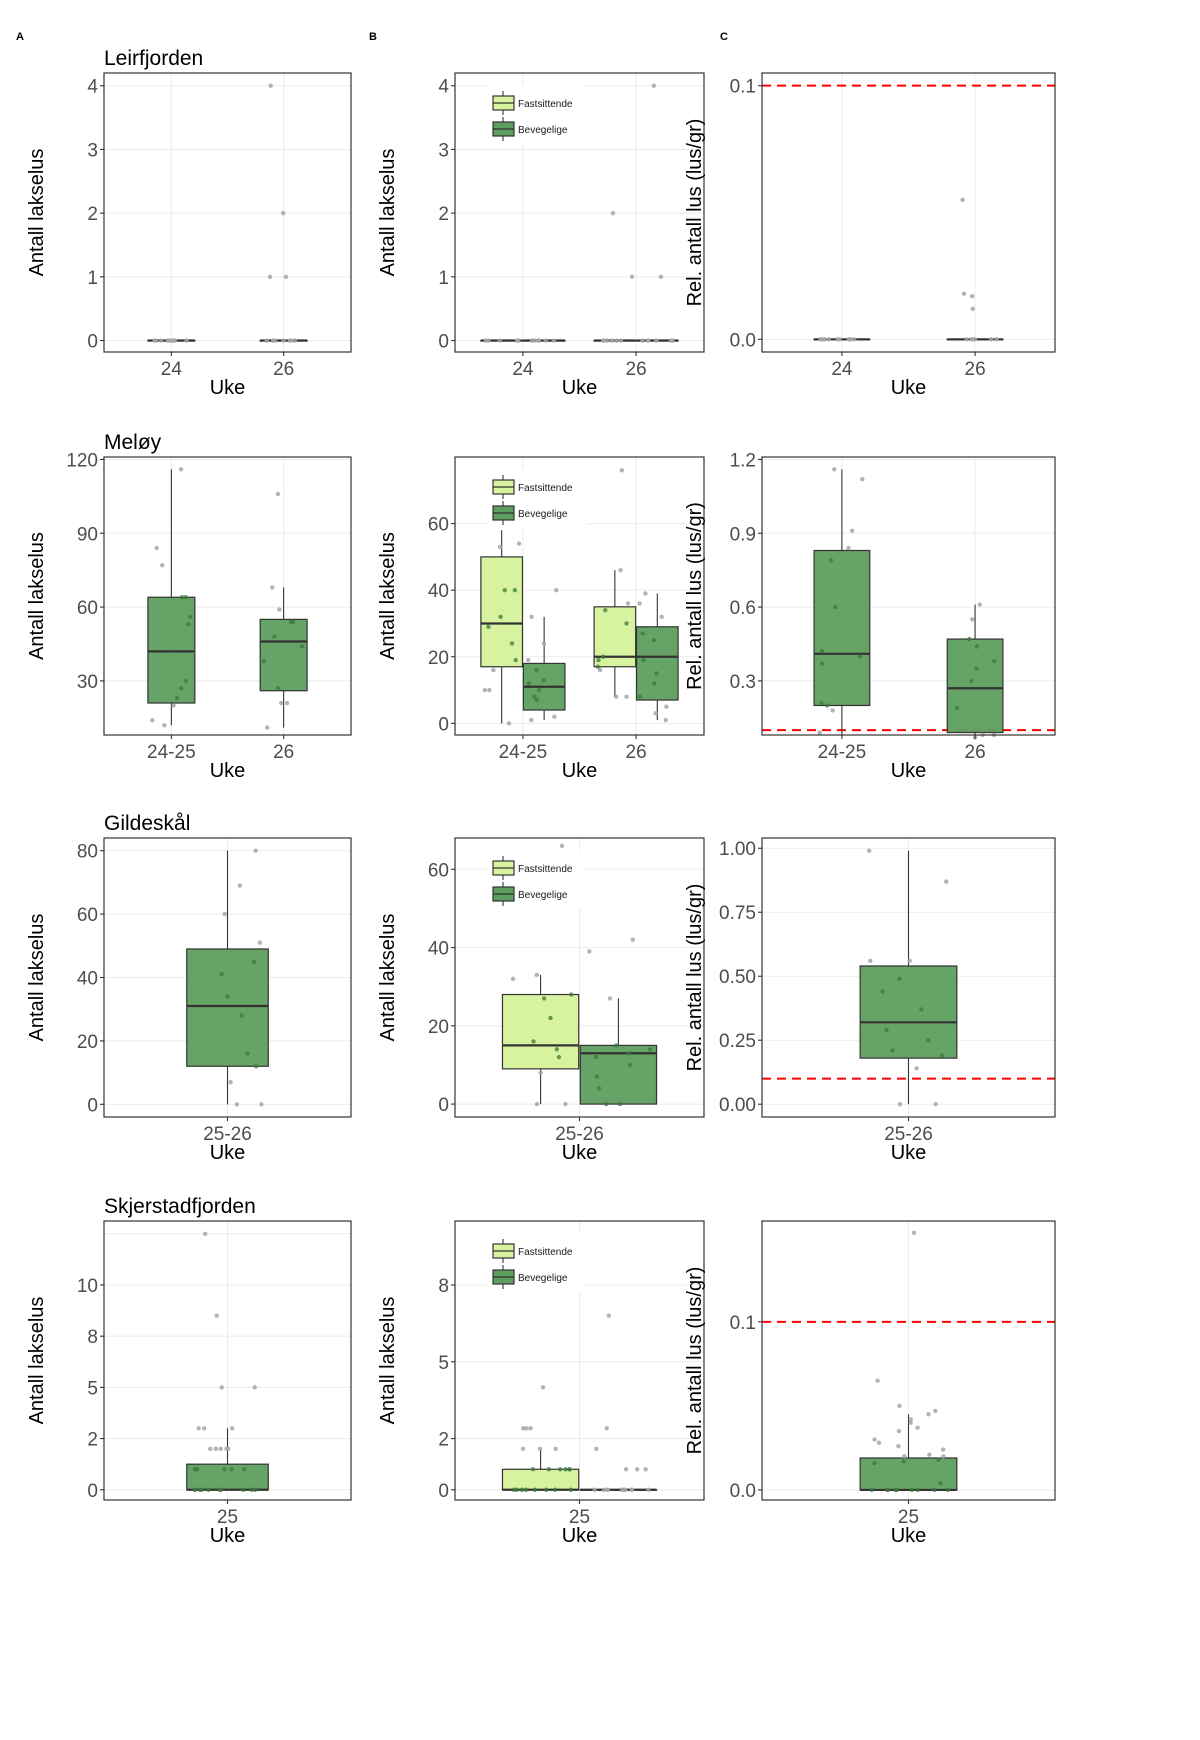  Describe the element at coordinates (743, 1323) in the screenshot. I see `y-tick-label: 0.1` at that location.